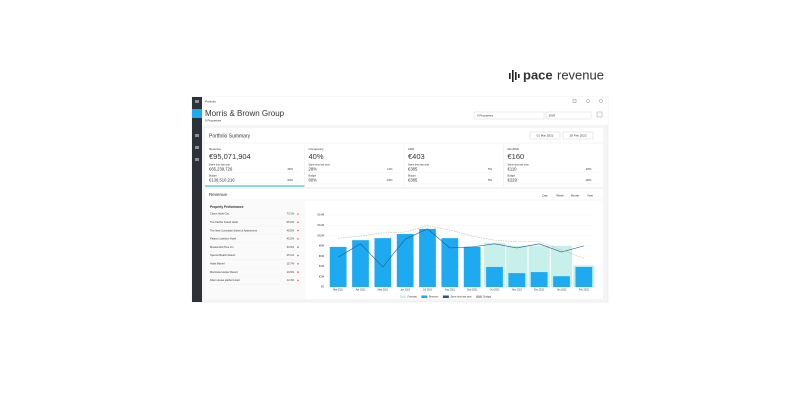 The image size is (800, 400). Describe the element at coordinates (291, 222) in the screenshot. I see `property-value: 55.0%` at that location.